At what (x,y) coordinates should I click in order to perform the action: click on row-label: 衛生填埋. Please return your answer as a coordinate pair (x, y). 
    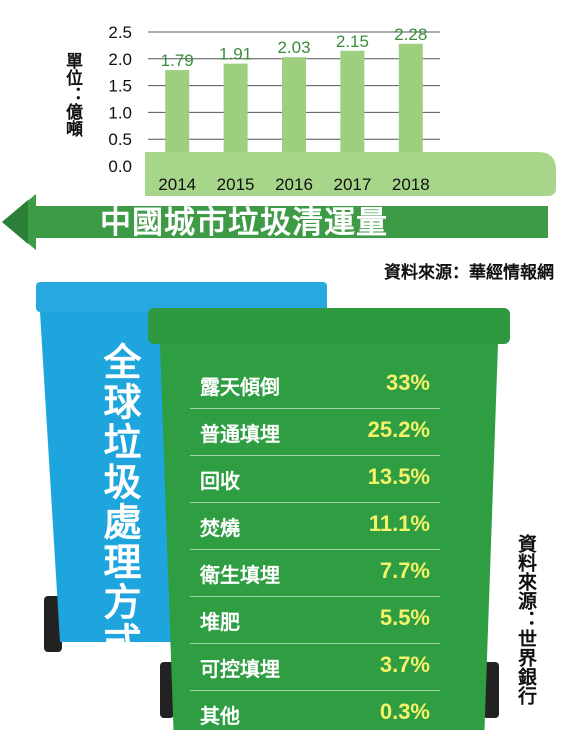
    Looking at the image, I should click on (240, 575).